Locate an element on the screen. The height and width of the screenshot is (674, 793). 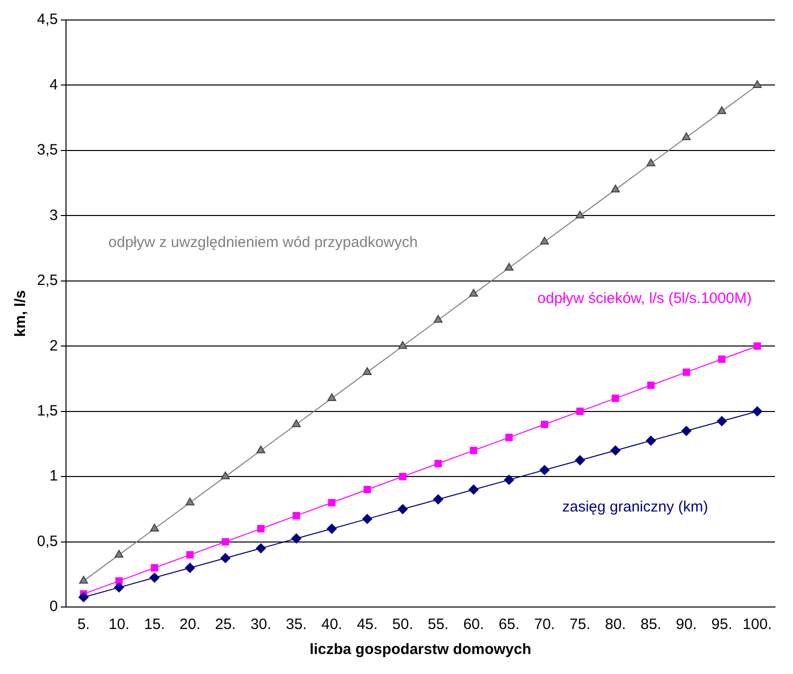
x-tick-label: 65. is located at coordinates (509, 625).